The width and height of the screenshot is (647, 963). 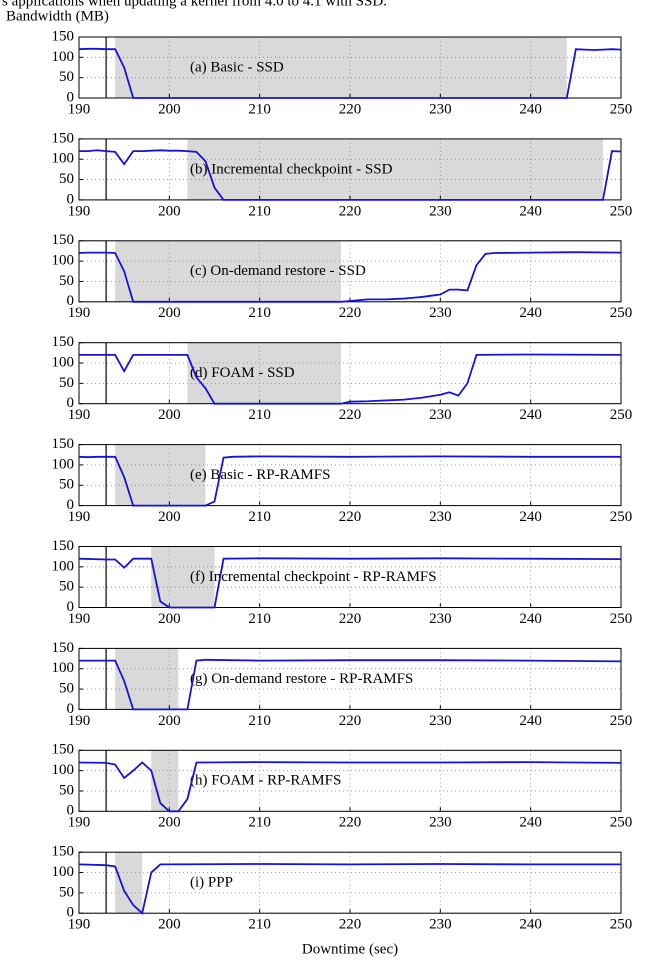 I want to click on panel-label: (e) Basic - RP-RAMFS, so click(x=260, y=475).